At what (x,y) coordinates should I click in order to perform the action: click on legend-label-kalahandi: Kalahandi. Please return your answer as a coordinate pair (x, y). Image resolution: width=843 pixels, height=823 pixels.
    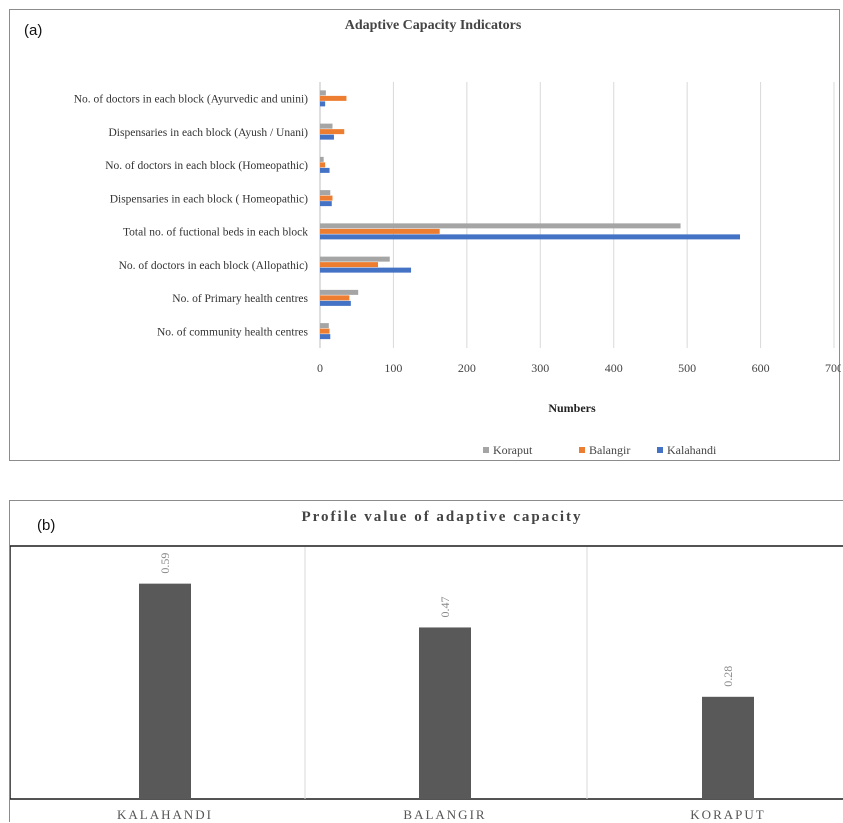
    Looking at the image, I should click on (692, 450).